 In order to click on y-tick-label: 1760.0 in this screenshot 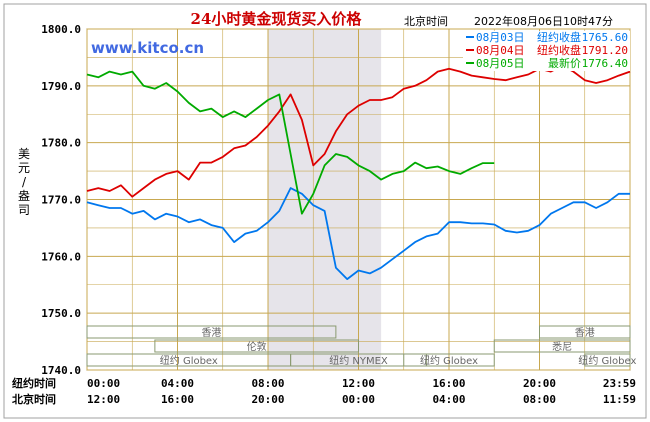, I will do `click(61, 256)`.